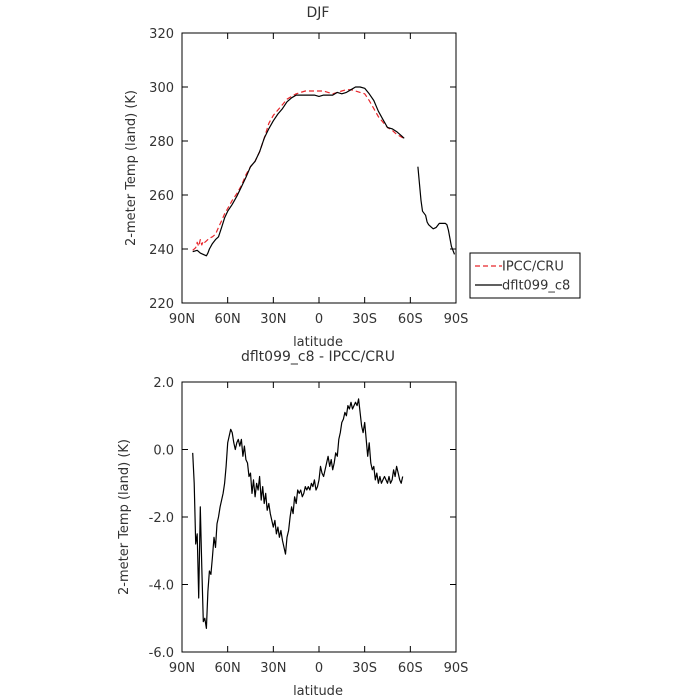  I want to click on y-tick-label: -2.0, so click(161, 518).